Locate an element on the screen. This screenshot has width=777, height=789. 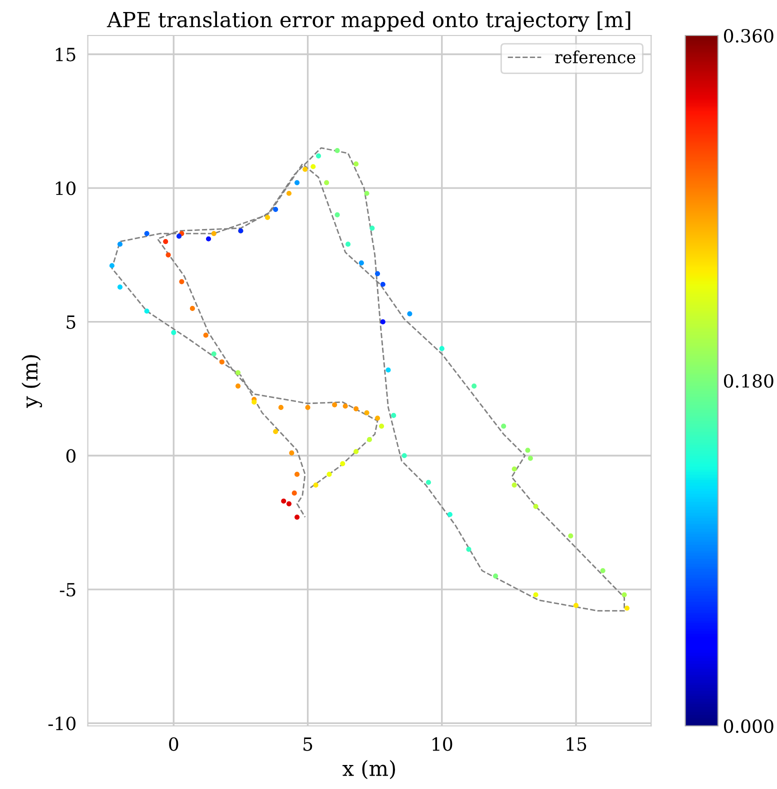
y-tick-label: 15 is located at coordinates (66, 55).